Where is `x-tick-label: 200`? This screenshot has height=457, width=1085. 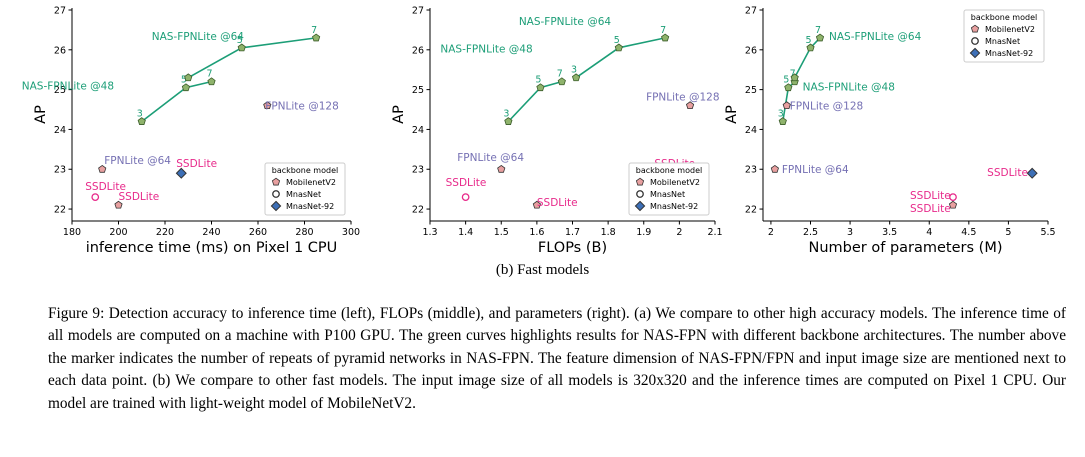 x-tick-label: 200 is located at coordinates (118, 232).